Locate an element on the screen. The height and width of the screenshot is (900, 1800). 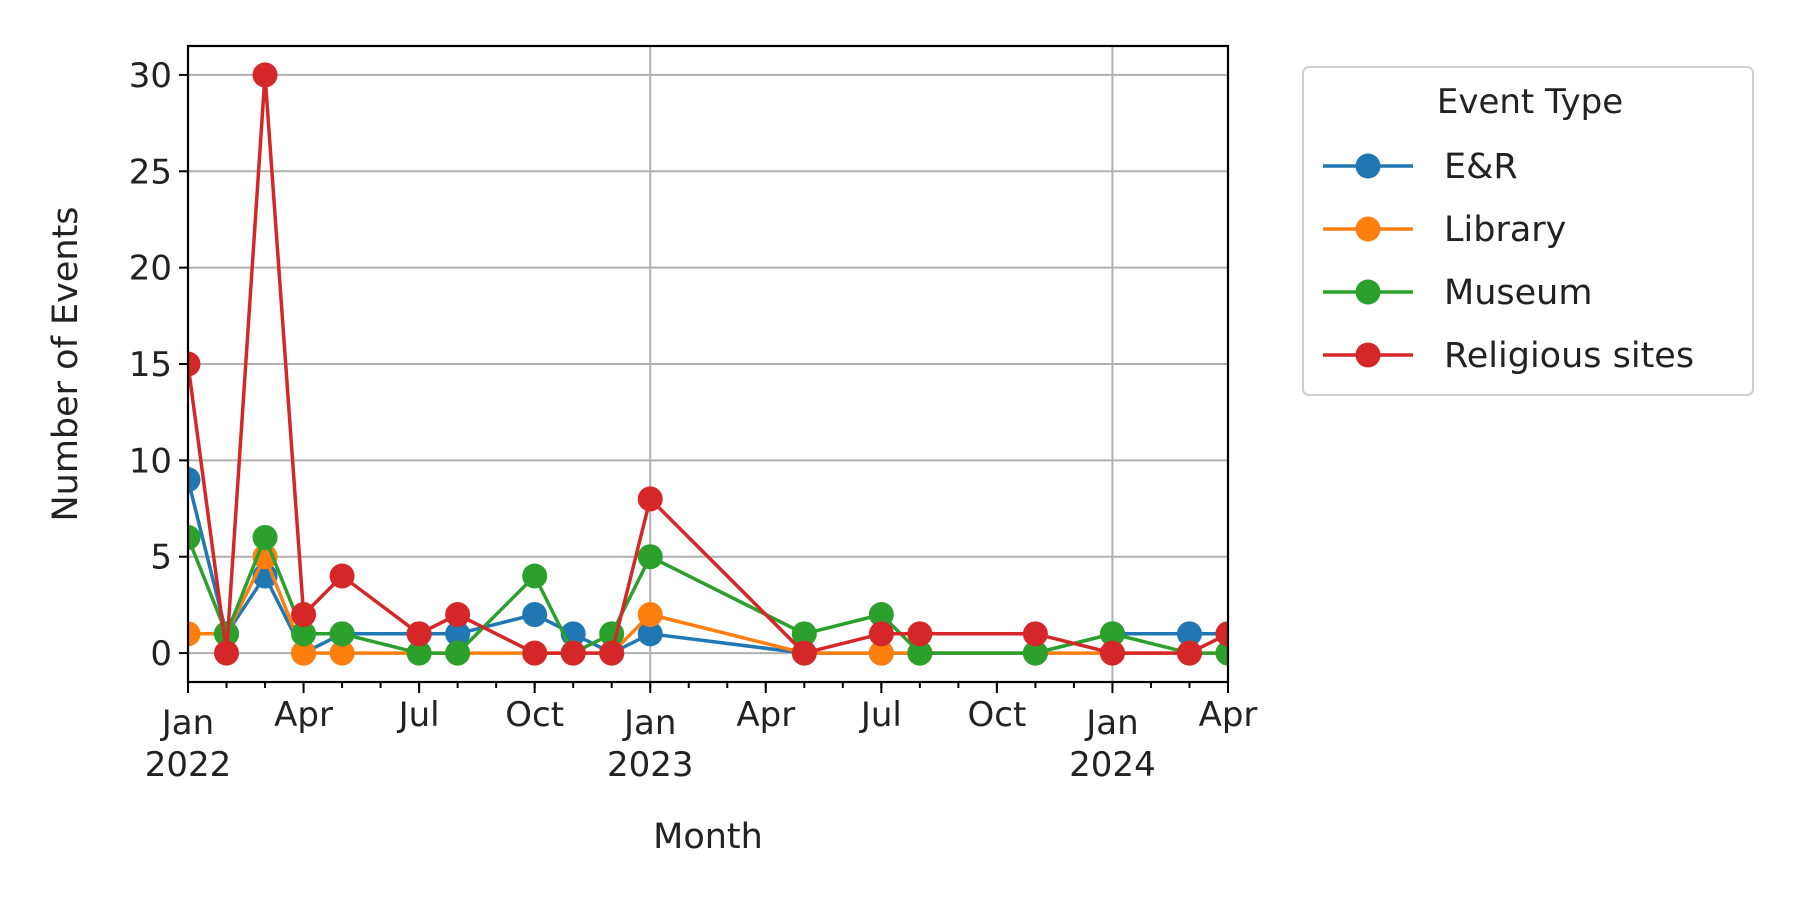
legend-label: Religious sites is located at coordinates (1569, 356).